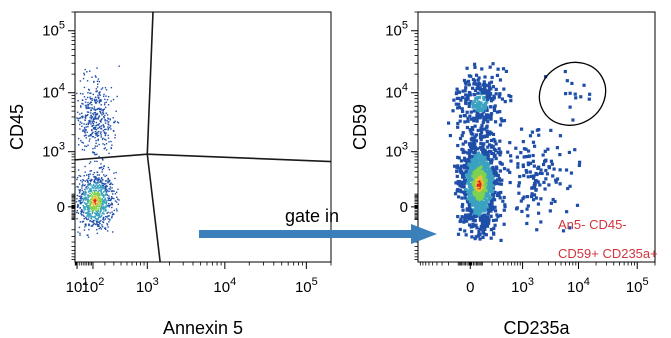 Image resolution: width=671 pixels, height=338 pixels. Describe the element at coordinates (608, 253) in the screenshot. I see `gate-label-line-2: CD59+ CD235a+` at that location.